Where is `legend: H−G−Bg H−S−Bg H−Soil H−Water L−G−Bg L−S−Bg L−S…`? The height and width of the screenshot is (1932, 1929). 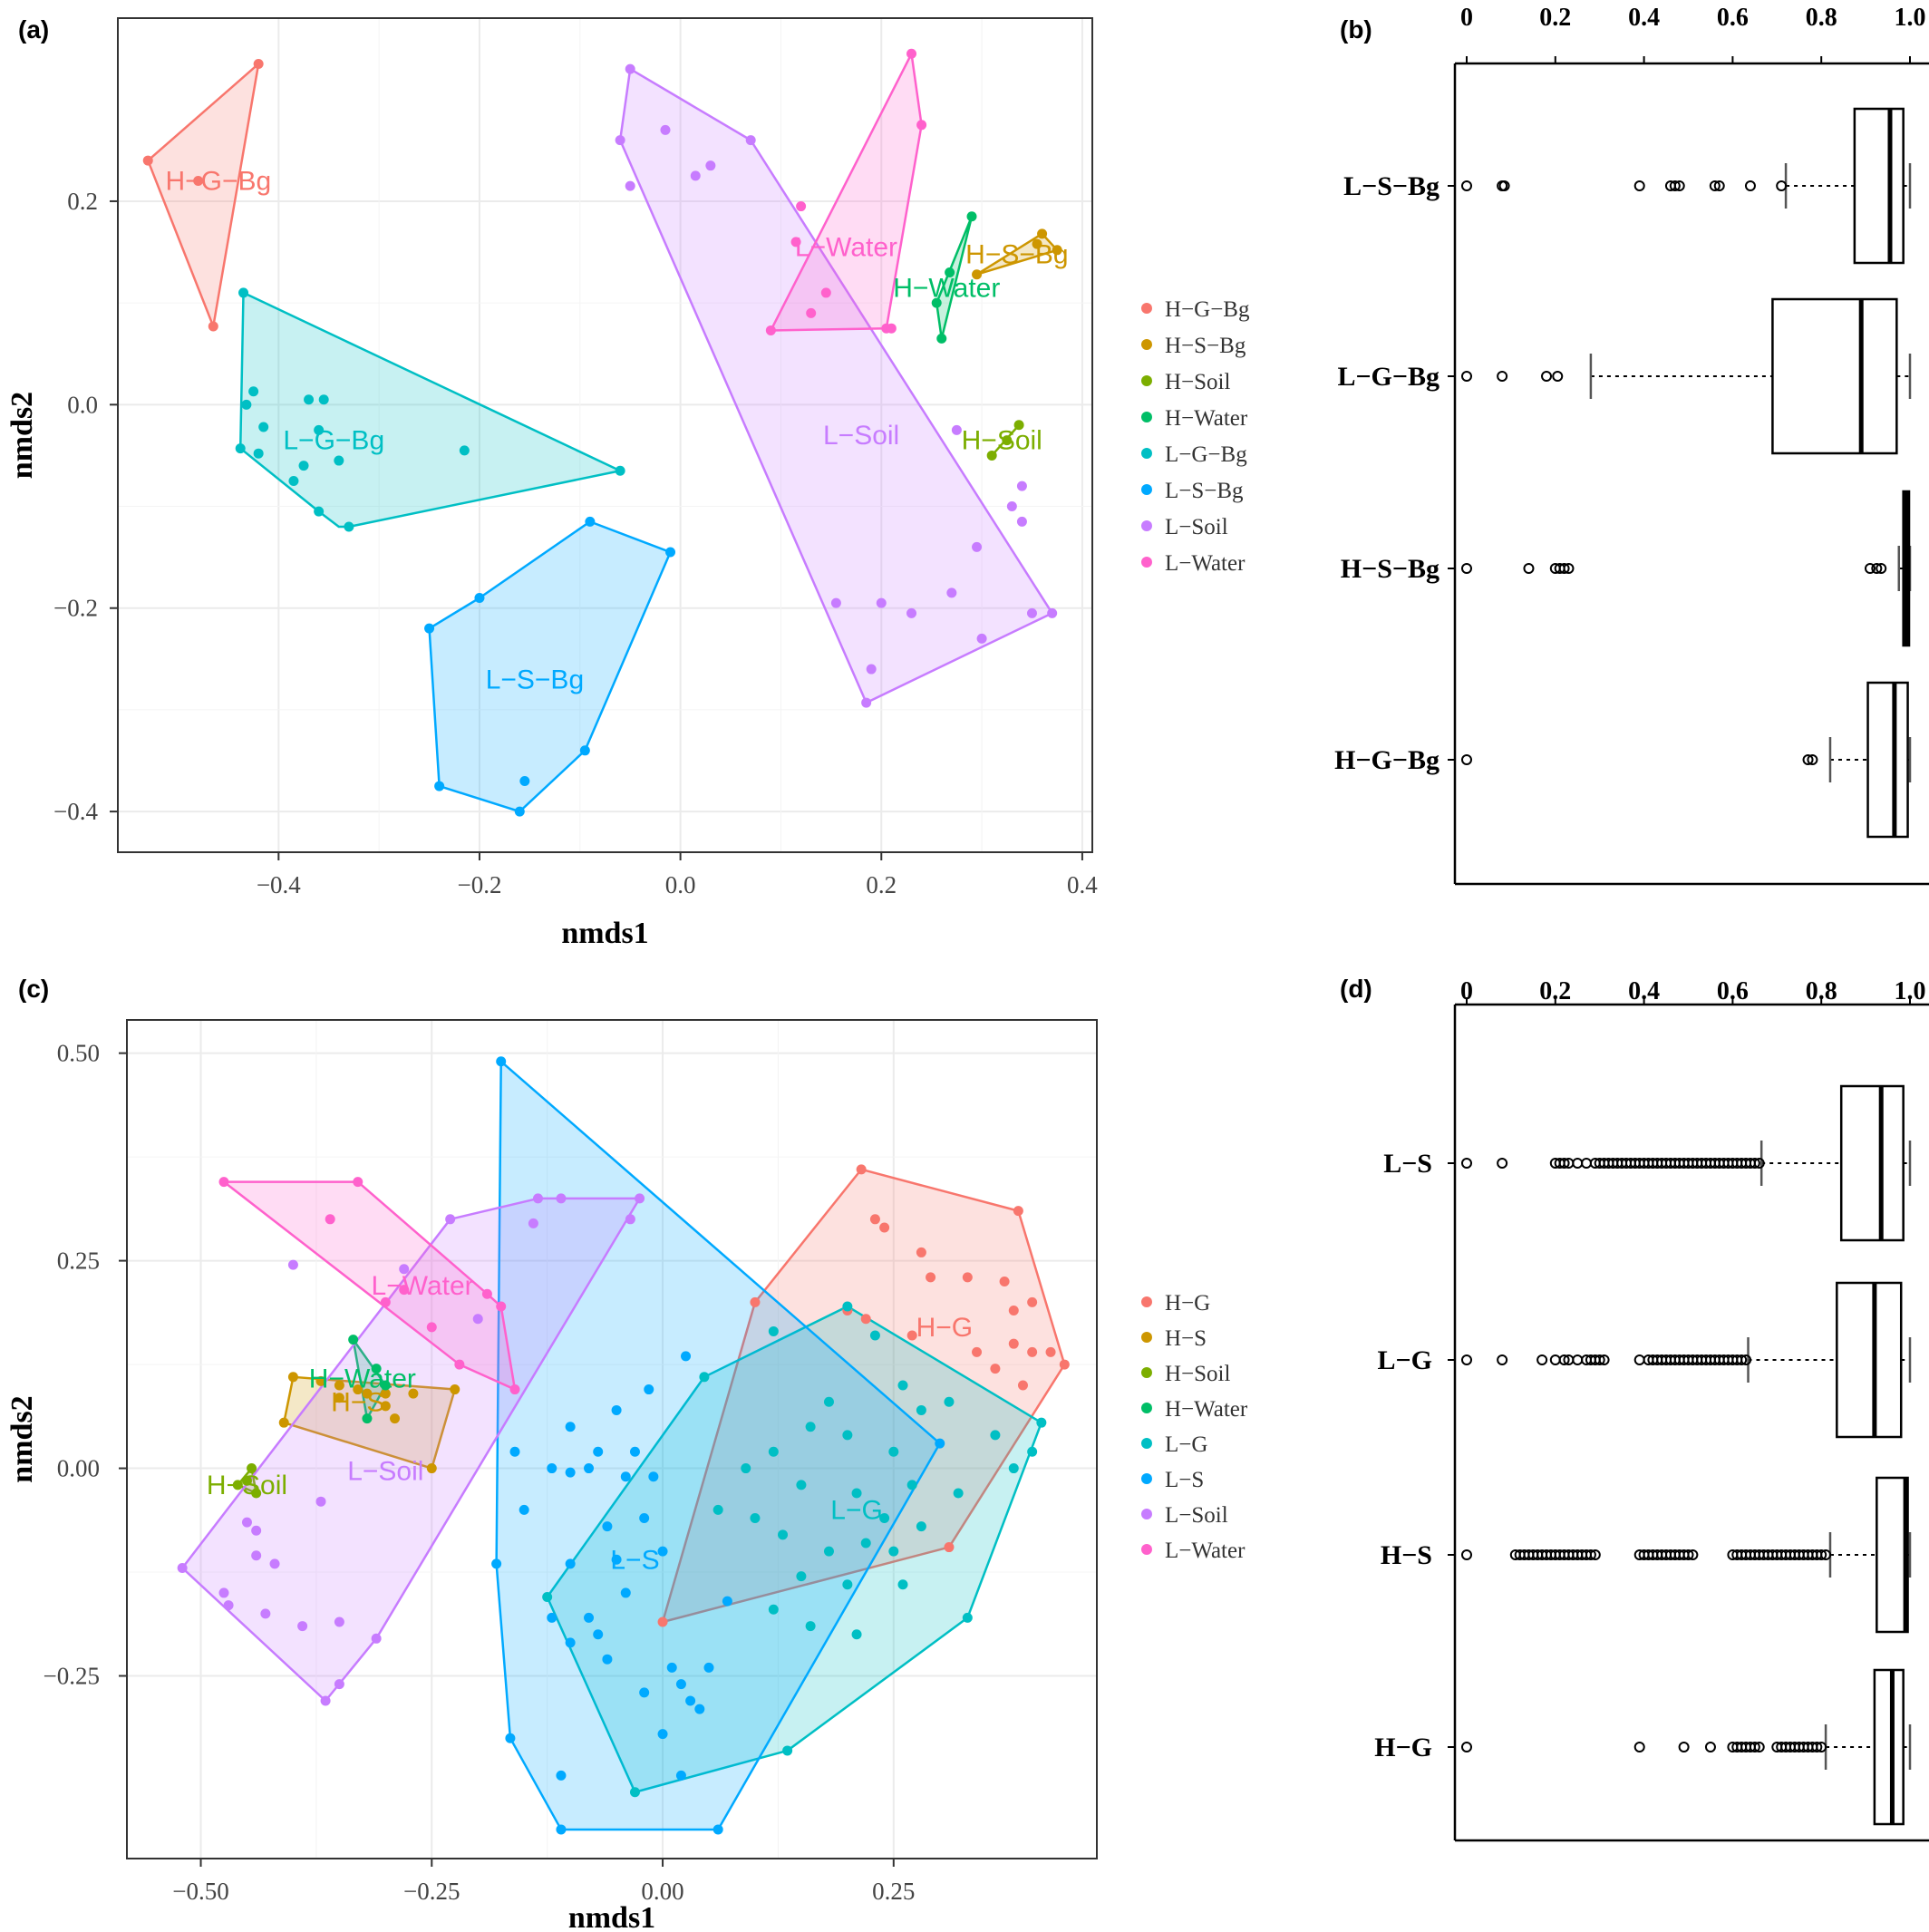 legend: H−G−Bg H−S−Bg H−Soil H−Water L−G−Bg L−S−Bg L−S… is located at coordinates (1195, 437).